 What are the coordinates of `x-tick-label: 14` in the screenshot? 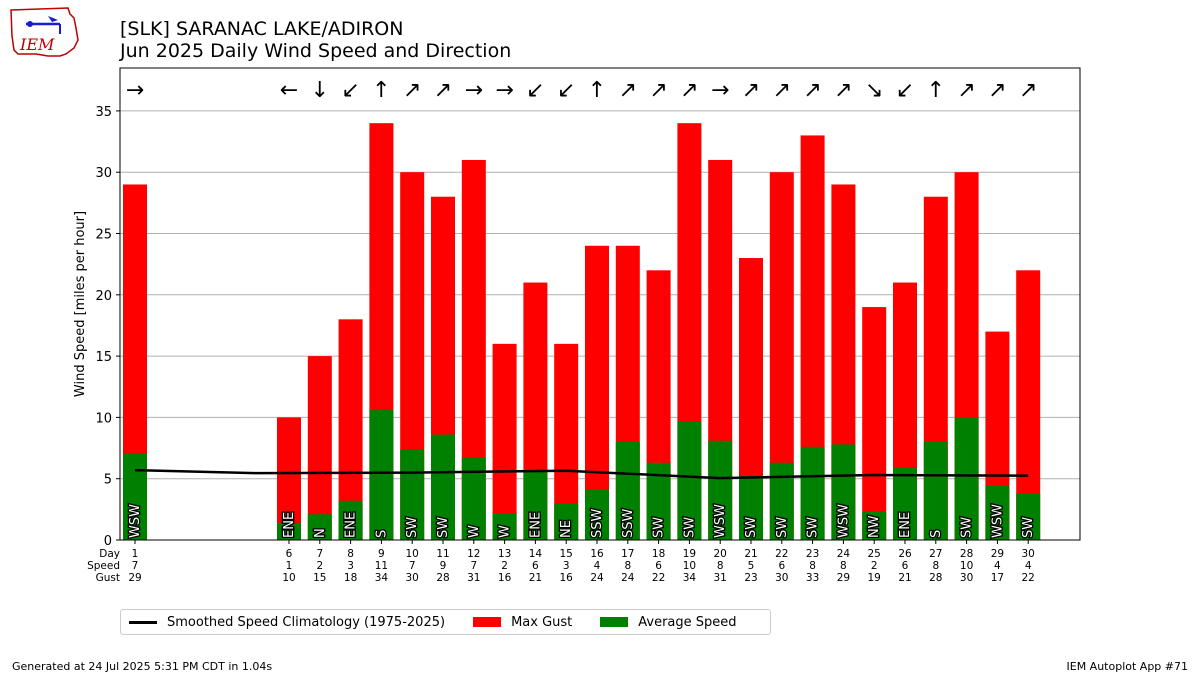 It's located at (536, 554).